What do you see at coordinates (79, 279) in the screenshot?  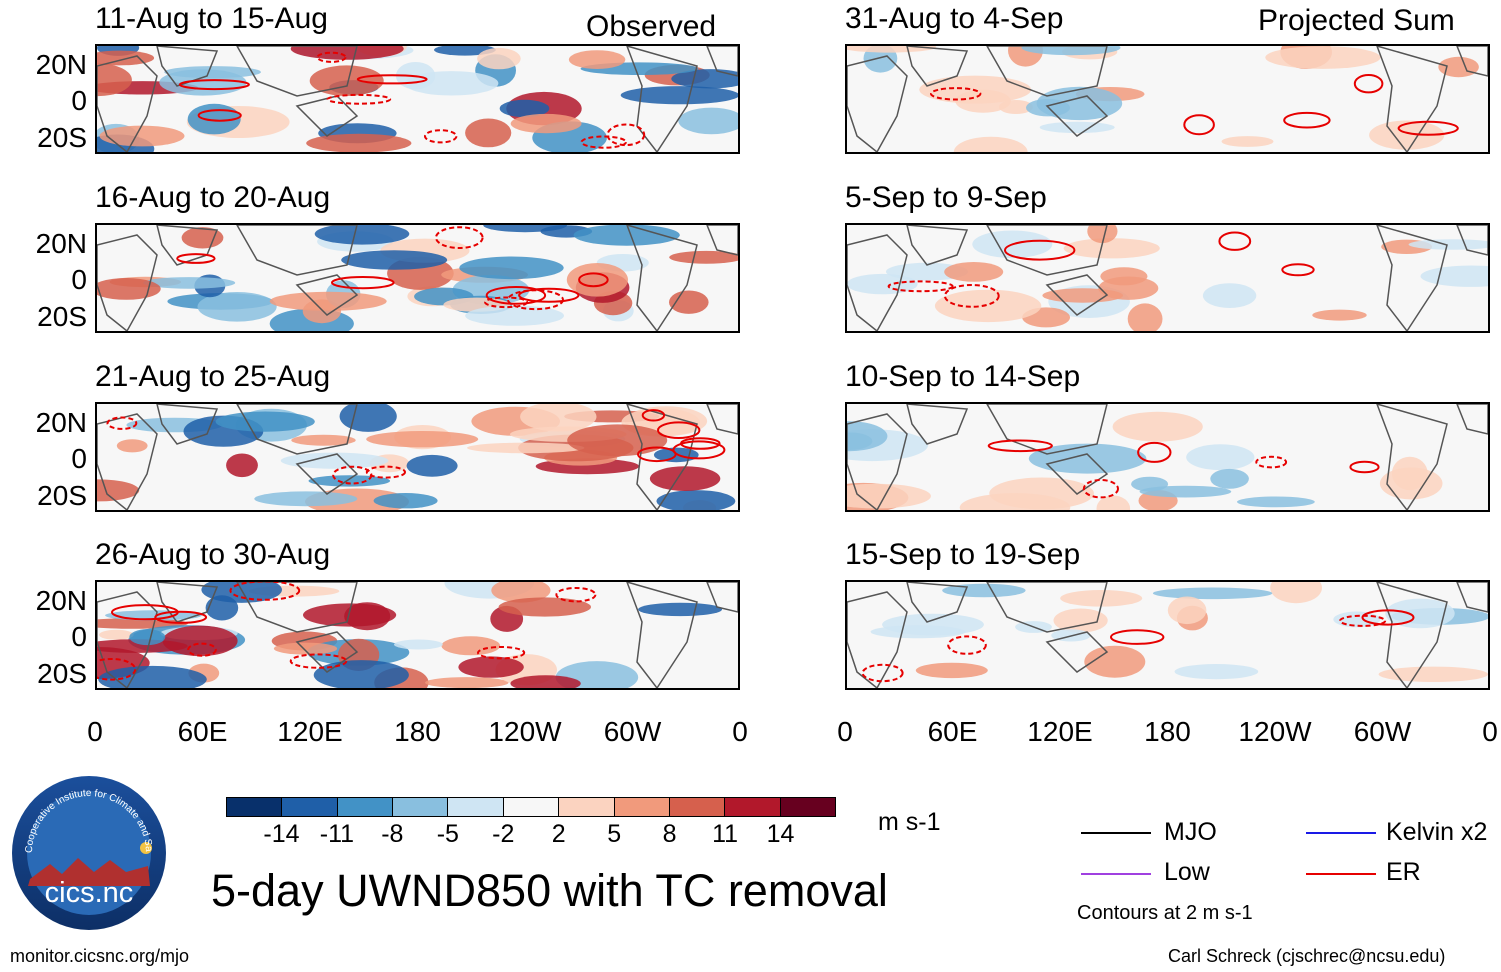 I see `lat-label-1-1: 0` at bounding box center [79, 279].